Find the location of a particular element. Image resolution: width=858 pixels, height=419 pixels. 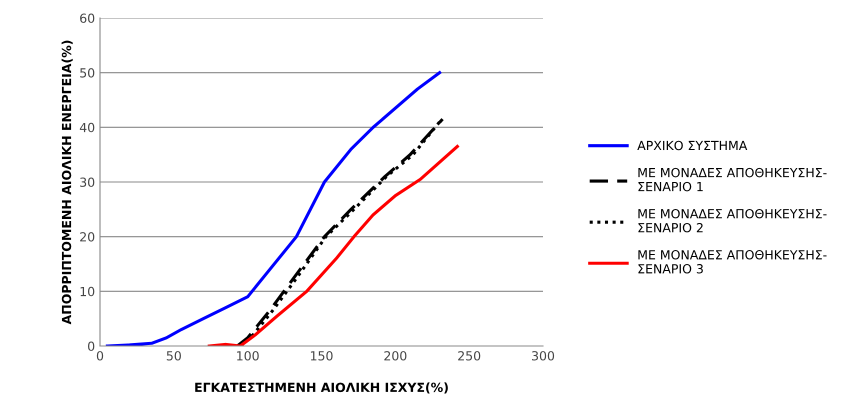

x-tick-label: 150 is located at coordinates (321, 356).